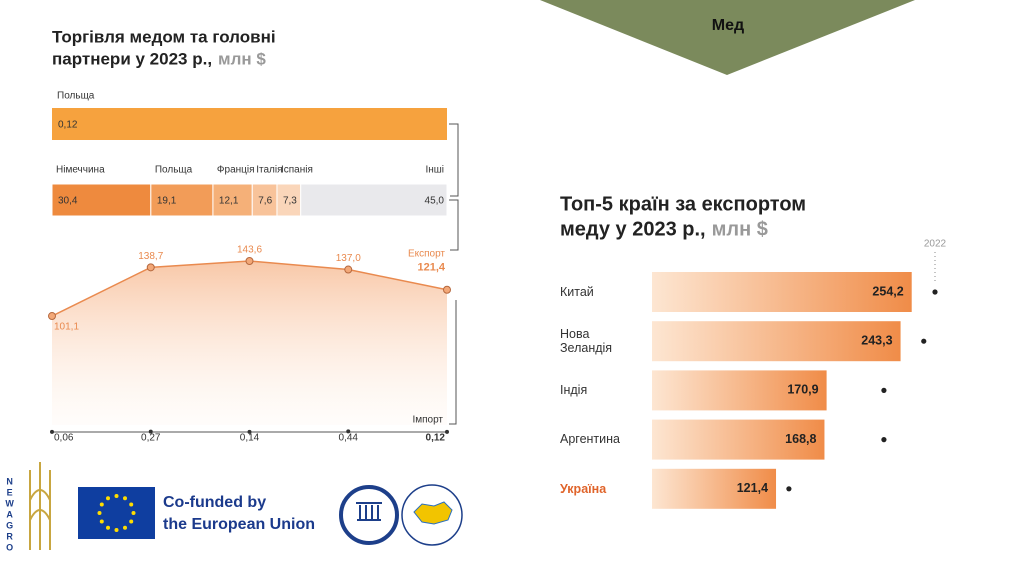 This screenshot has width=1024, height=561. Describe the element at coordinates (369, 511) in the screenshot. I see `university-logo-columns` at that location.